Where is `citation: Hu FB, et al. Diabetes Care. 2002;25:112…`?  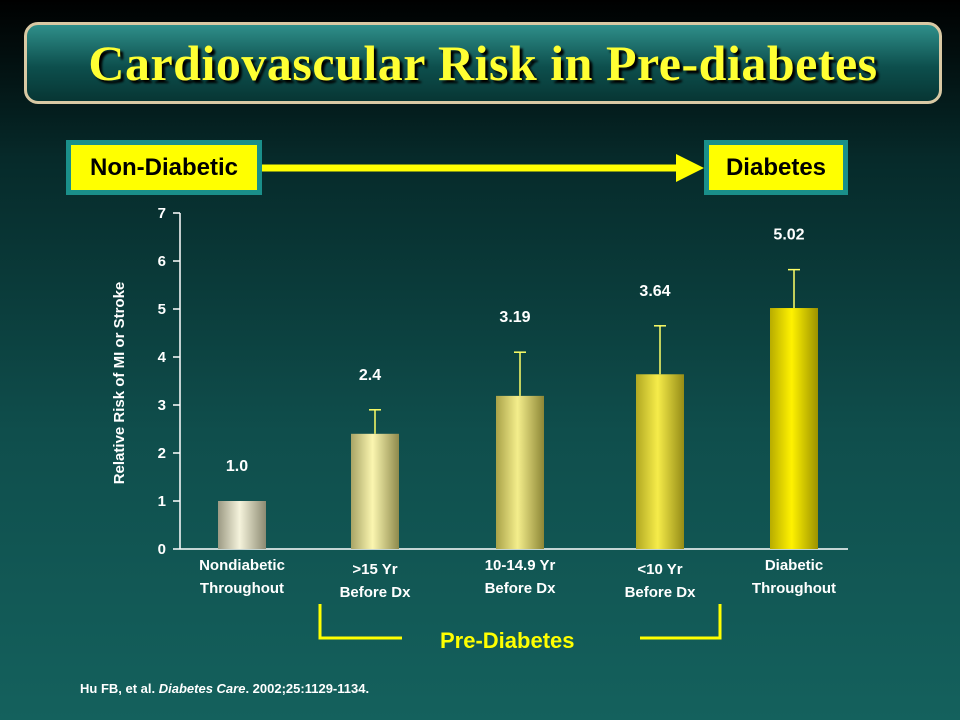
citation: Hu FB, et al. Diabetes Care. 2002;25:112… is located at coordinates (224, 688).